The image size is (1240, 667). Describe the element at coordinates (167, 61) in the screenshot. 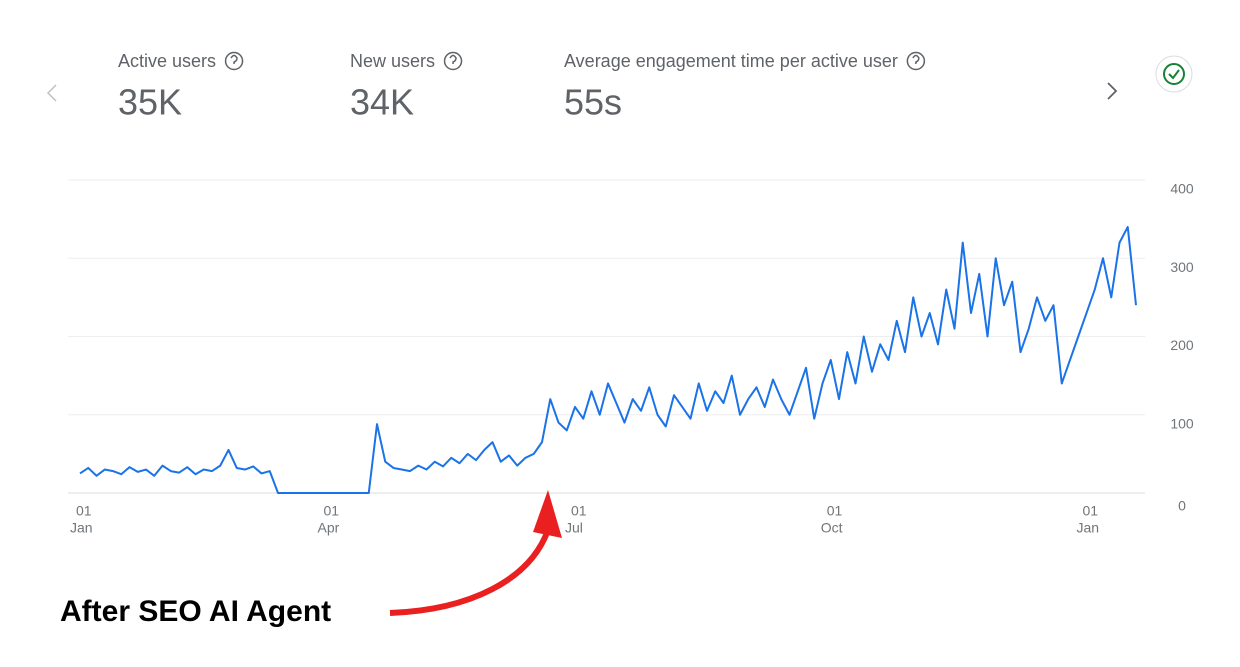

I see `metric-label: Active users` at that location.